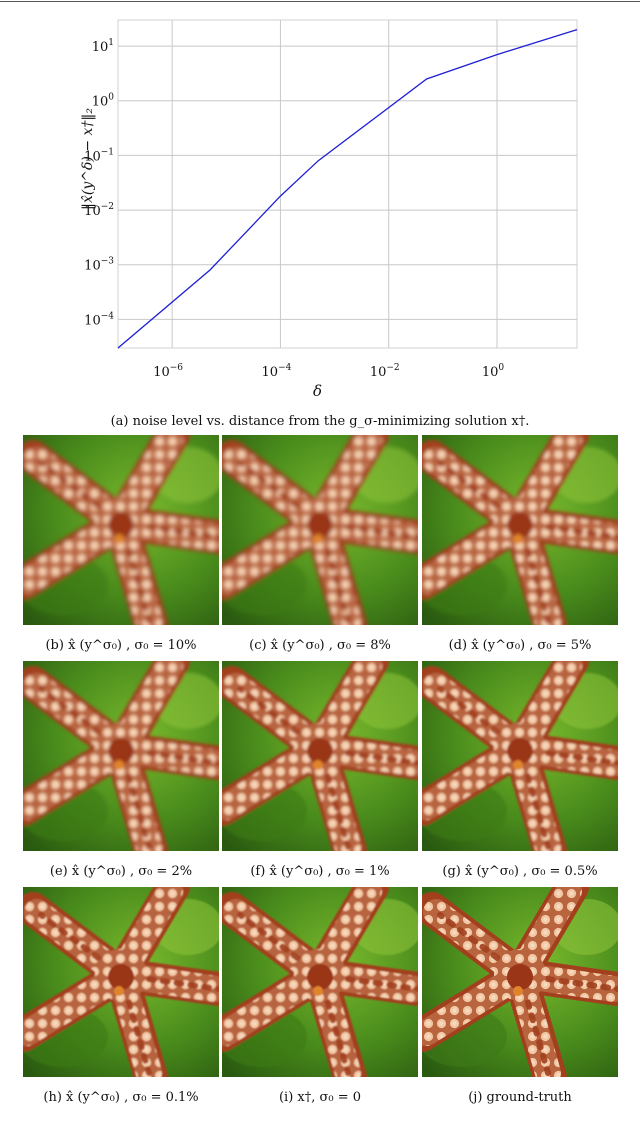 The image size is (640, 1133). I want to click on panel-caption-j: (j) ground-truth, so click(520, 1097).